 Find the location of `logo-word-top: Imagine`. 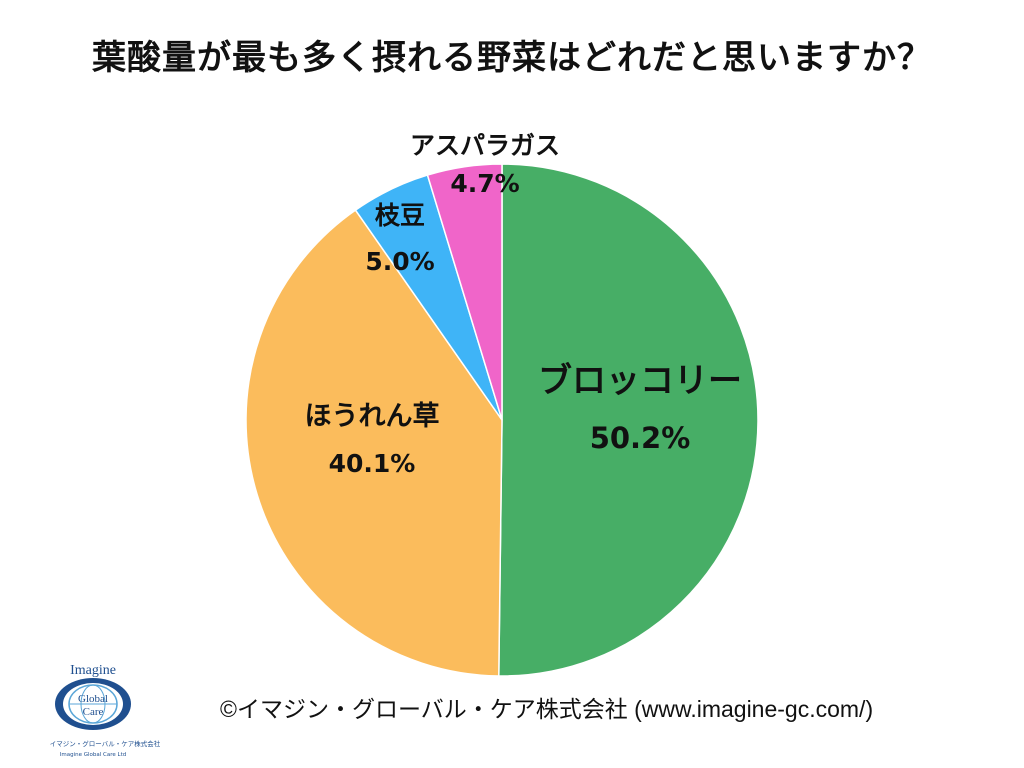

logo-word-top: Imagine is located at coordinates (93, 670).